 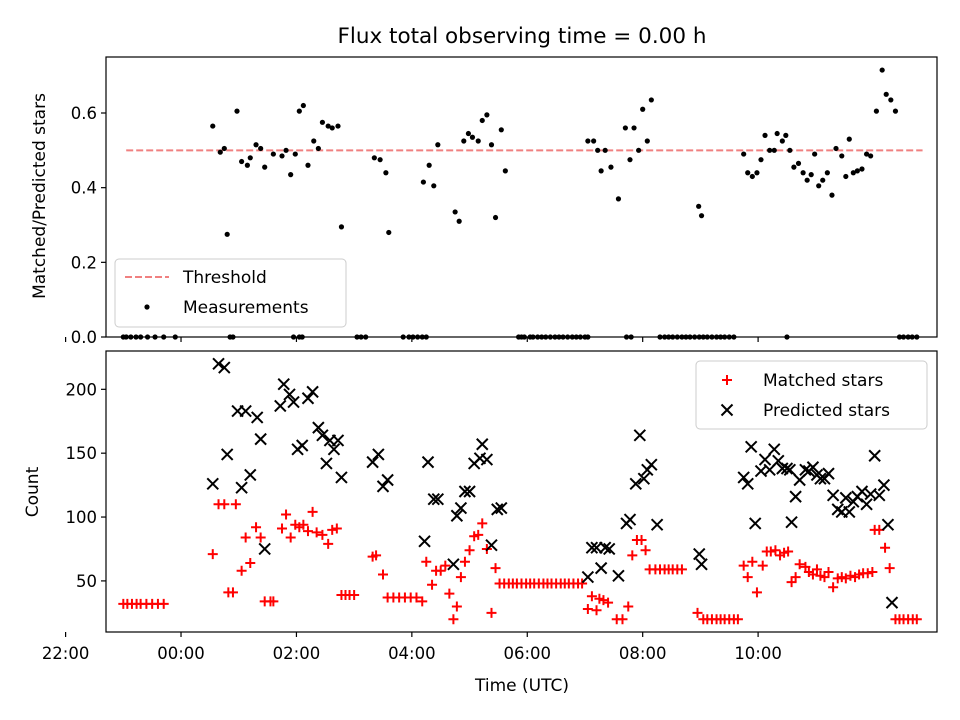 I want to click on x-tick-label: 10:00, so click(x=758, y=653).